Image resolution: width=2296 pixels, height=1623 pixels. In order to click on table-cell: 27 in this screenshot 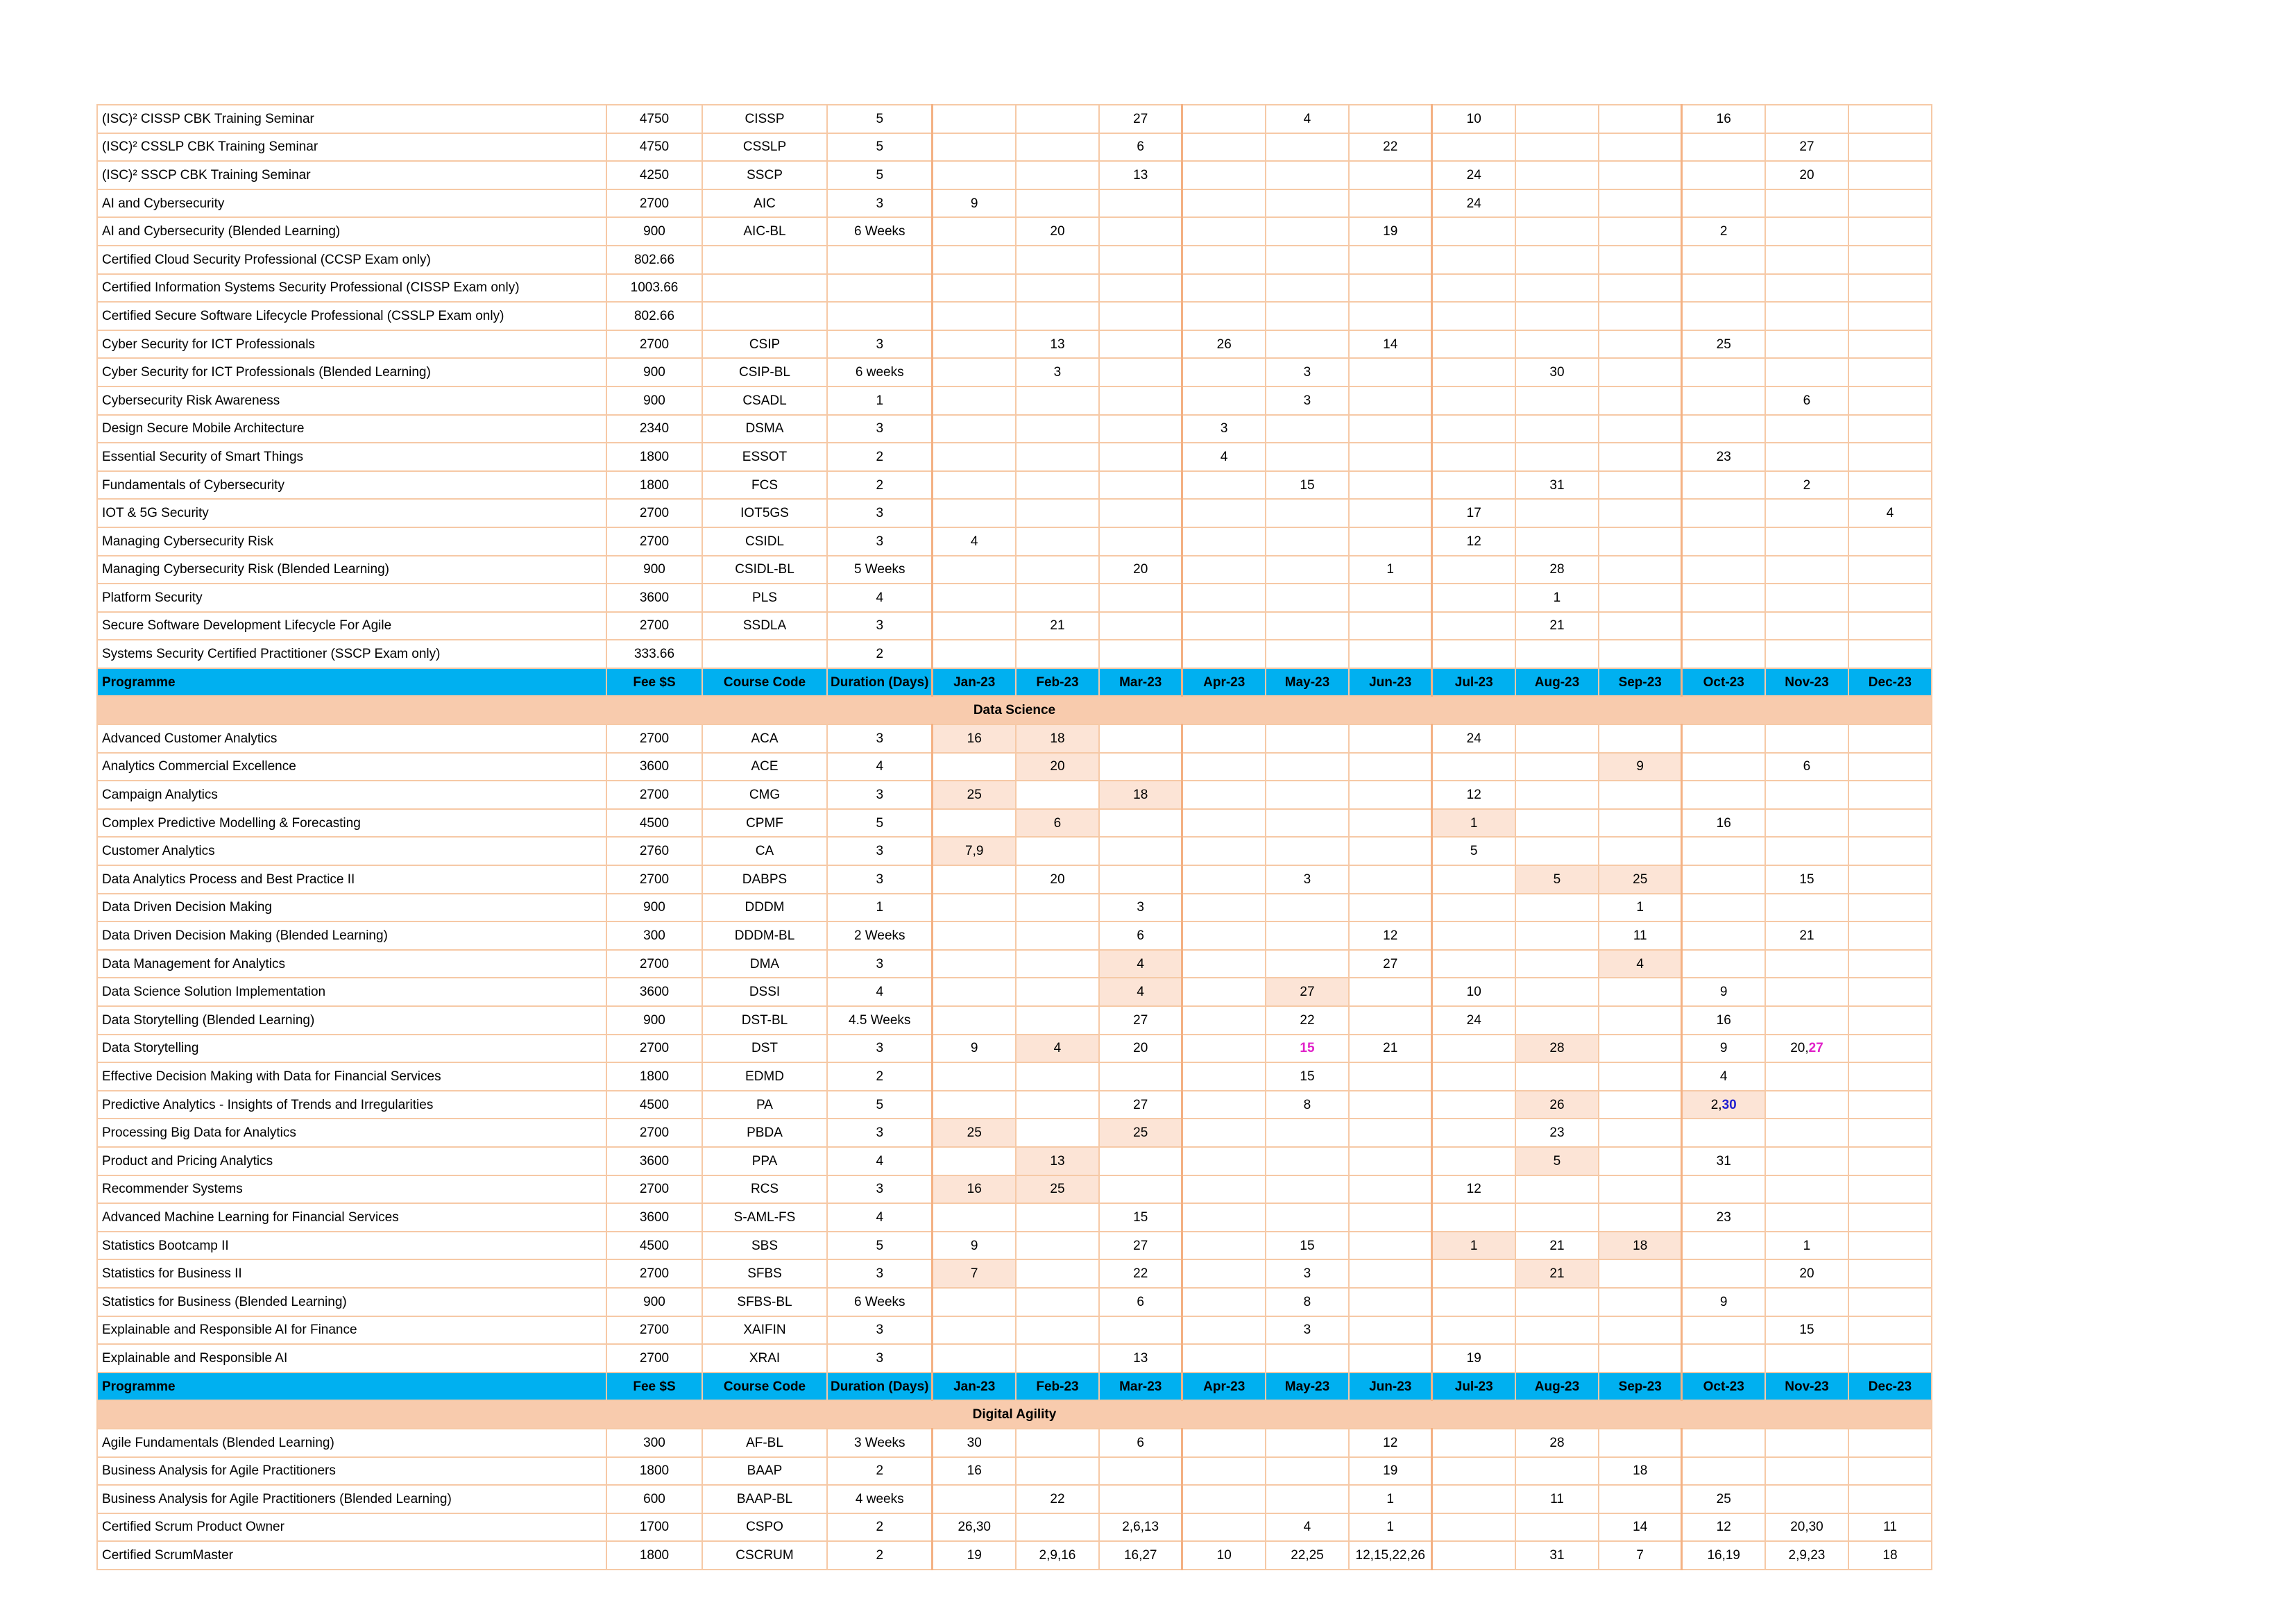, I will do `click(1140, 1020)`.